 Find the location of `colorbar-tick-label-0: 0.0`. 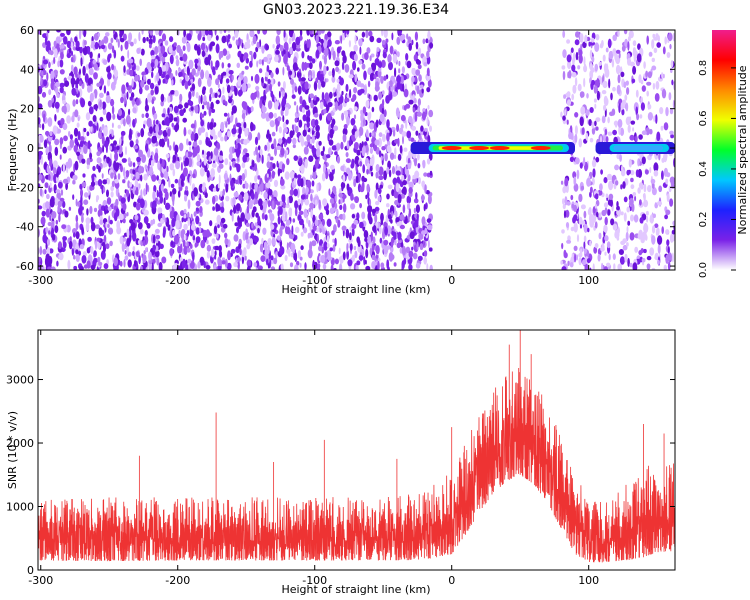

colorbar-tick-label-0: 0.0 is located at coordinates (703, 270).